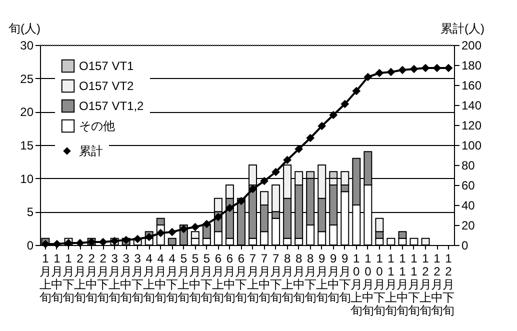 The image size is (517, 331). Describe the element at coordinates (45, 278) in the screenshot. I see `x-tick-label: 1月上旬` at that location.